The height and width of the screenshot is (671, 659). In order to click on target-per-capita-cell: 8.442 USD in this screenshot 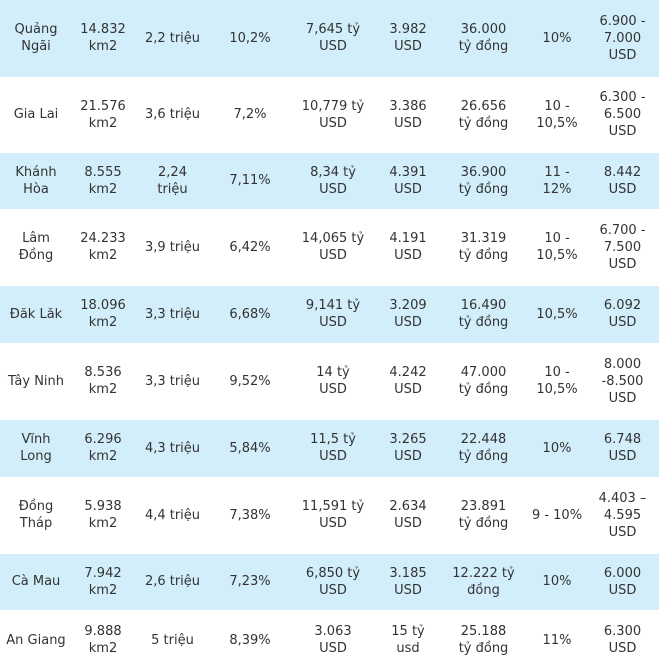, I will do `click(622, 181)`.